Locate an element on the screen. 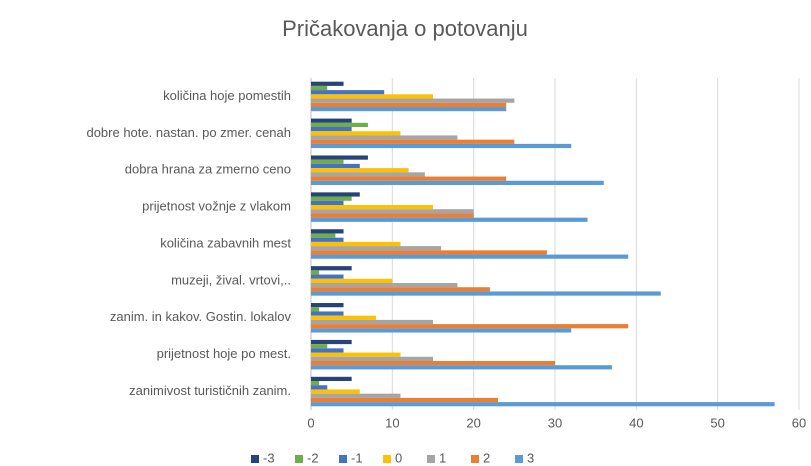 This screenshot has height=466, width=811. y-tick-label: zanim. in kakov. Gostin. lokalov is located at coordinates (201, 316).